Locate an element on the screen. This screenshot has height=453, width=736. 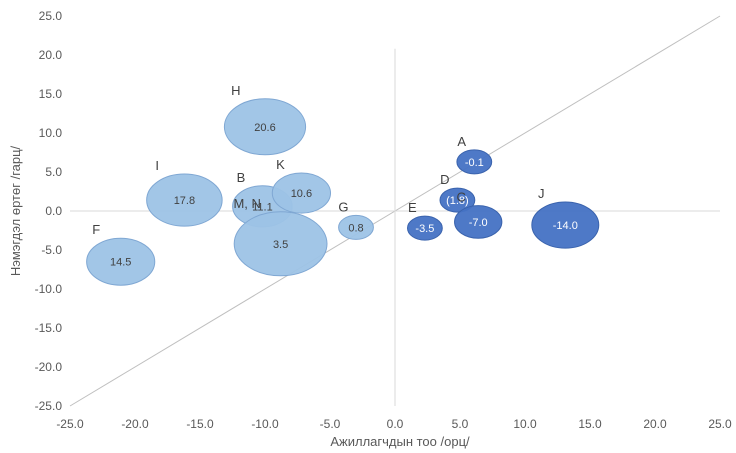
x-tick-label: 5.0 is located at coordinates (460, 424).